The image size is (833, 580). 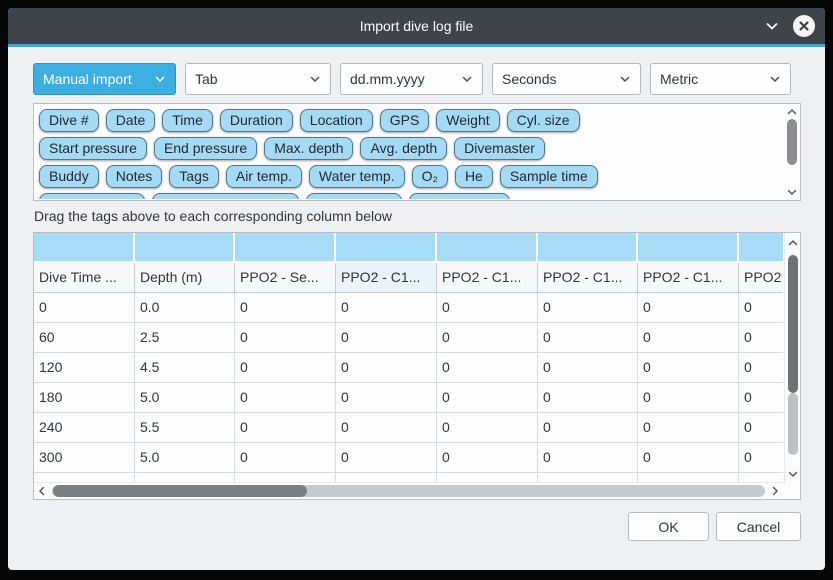 What do you see at coordinates (354, 196) in the screenshot?
I see `field-tag: Sample pO₂` at bounding box center [354, 196].